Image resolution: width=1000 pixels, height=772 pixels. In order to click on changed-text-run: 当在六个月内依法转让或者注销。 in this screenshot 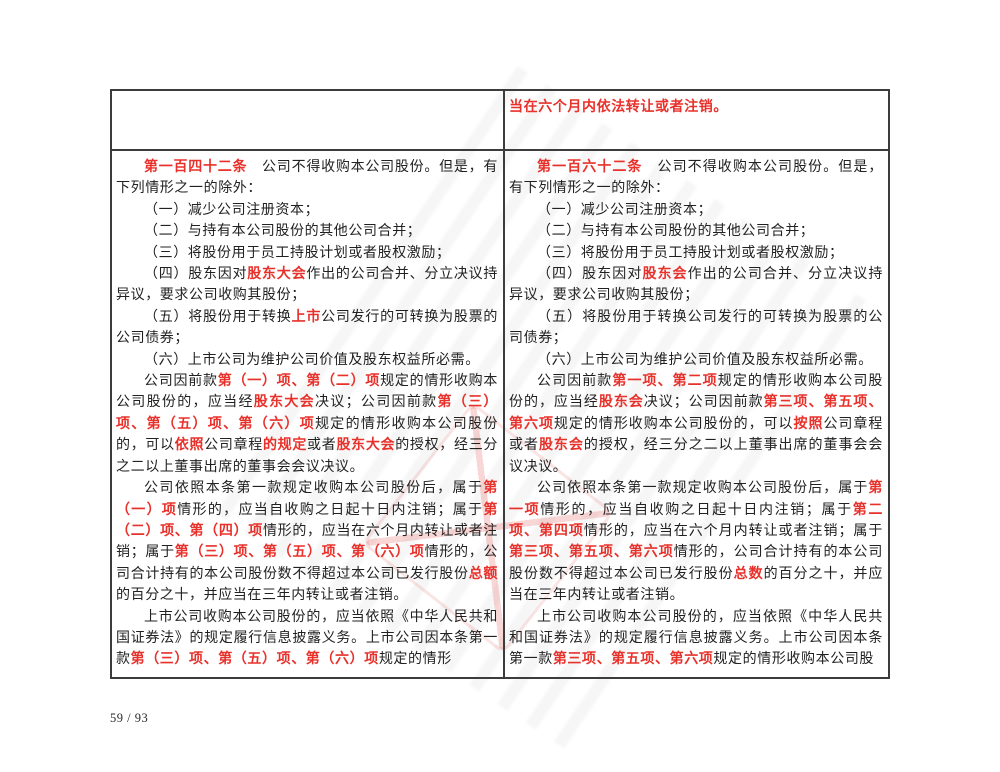, I will do `click(618, 107)`.